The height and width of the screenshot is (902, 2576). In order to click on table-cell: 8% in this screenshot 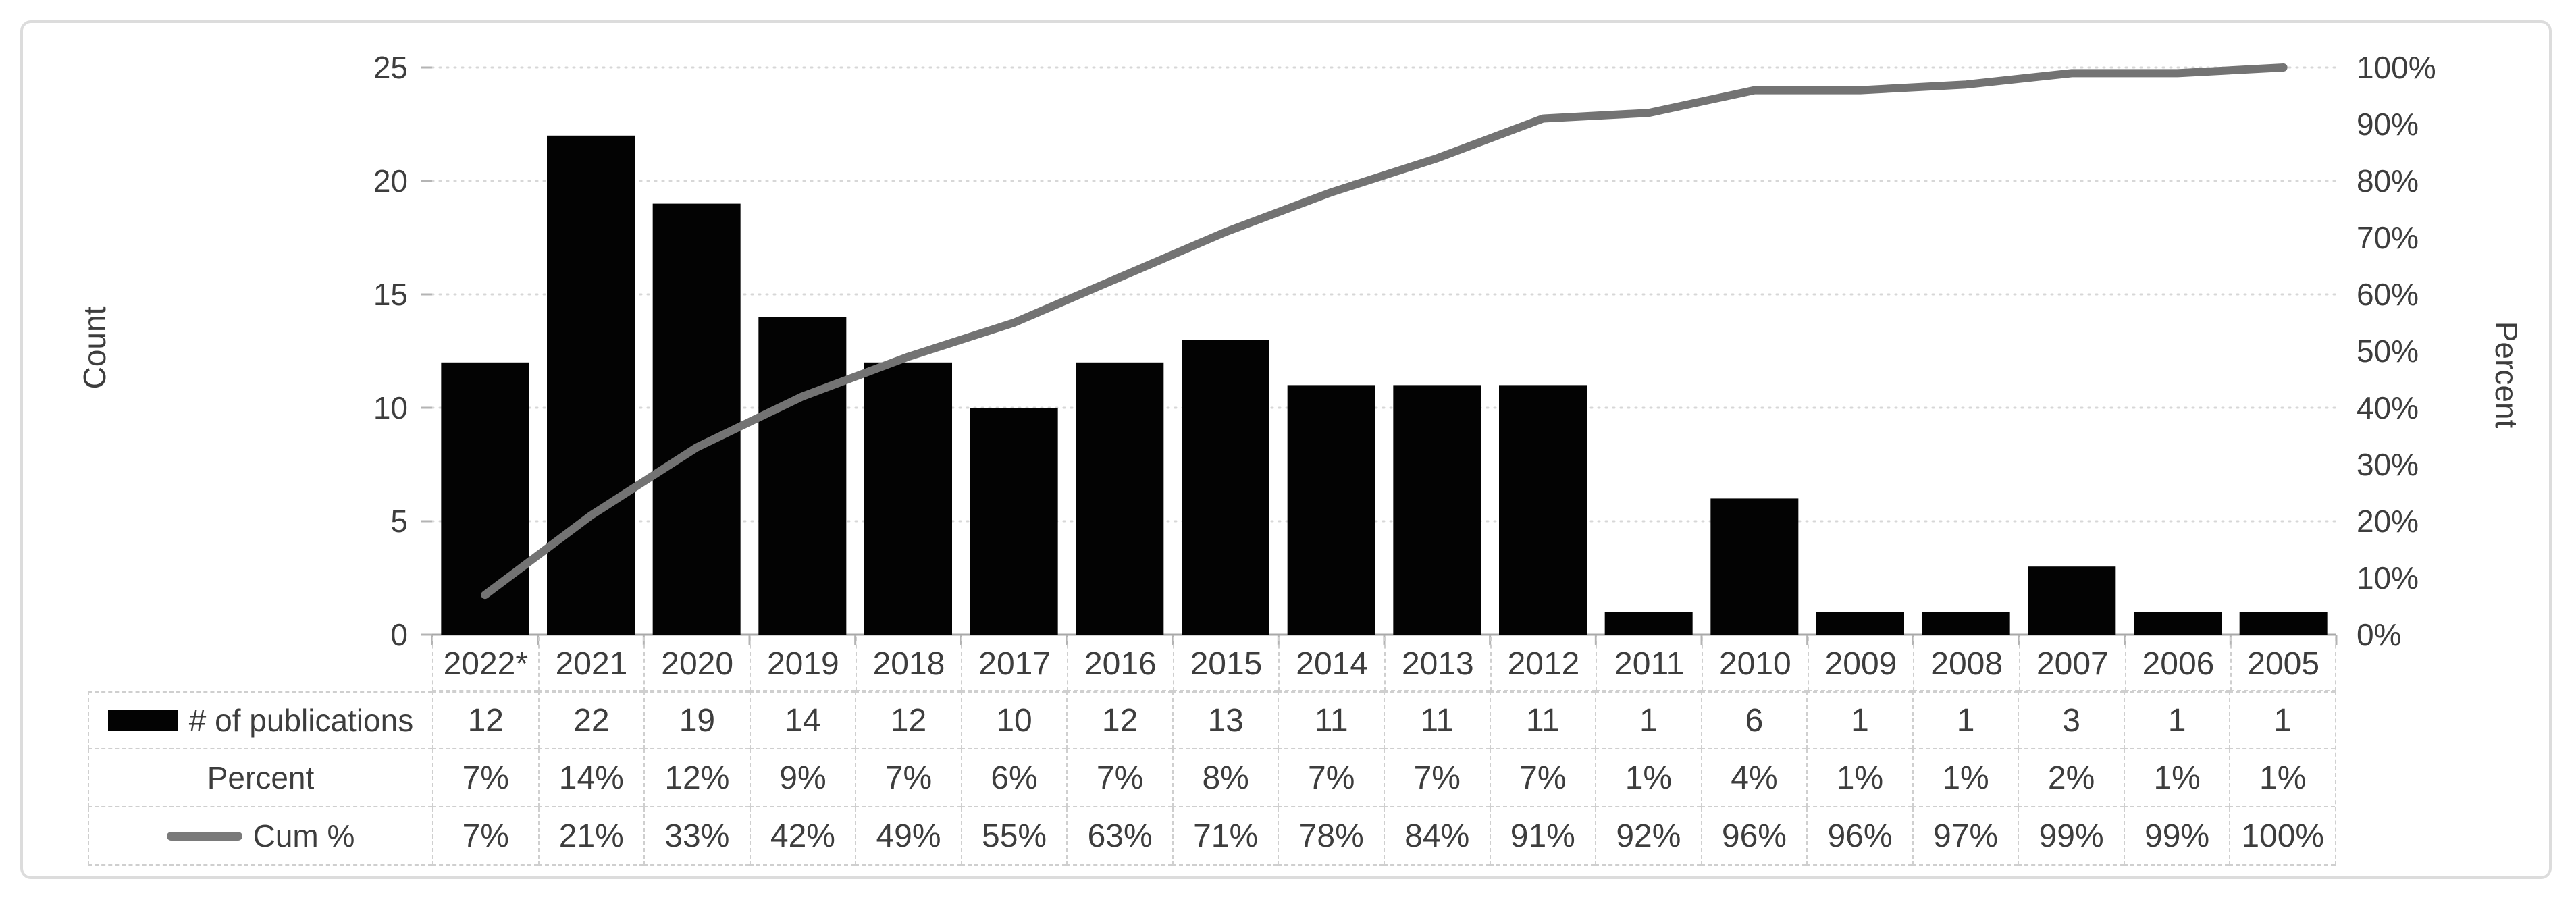, I will do `click(1225, 778)`.